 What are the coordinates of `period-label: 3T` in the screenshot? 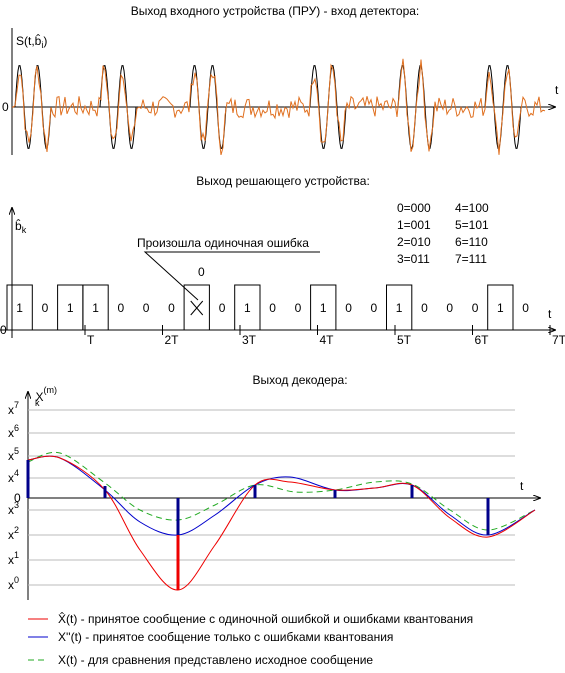 It's located at (249, 340).